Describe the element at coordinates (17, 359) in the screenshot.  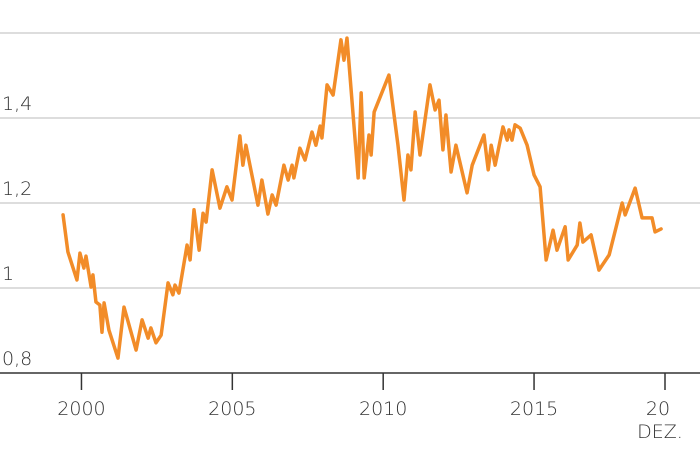
I see `y-tick-label: 0,8` at that location.